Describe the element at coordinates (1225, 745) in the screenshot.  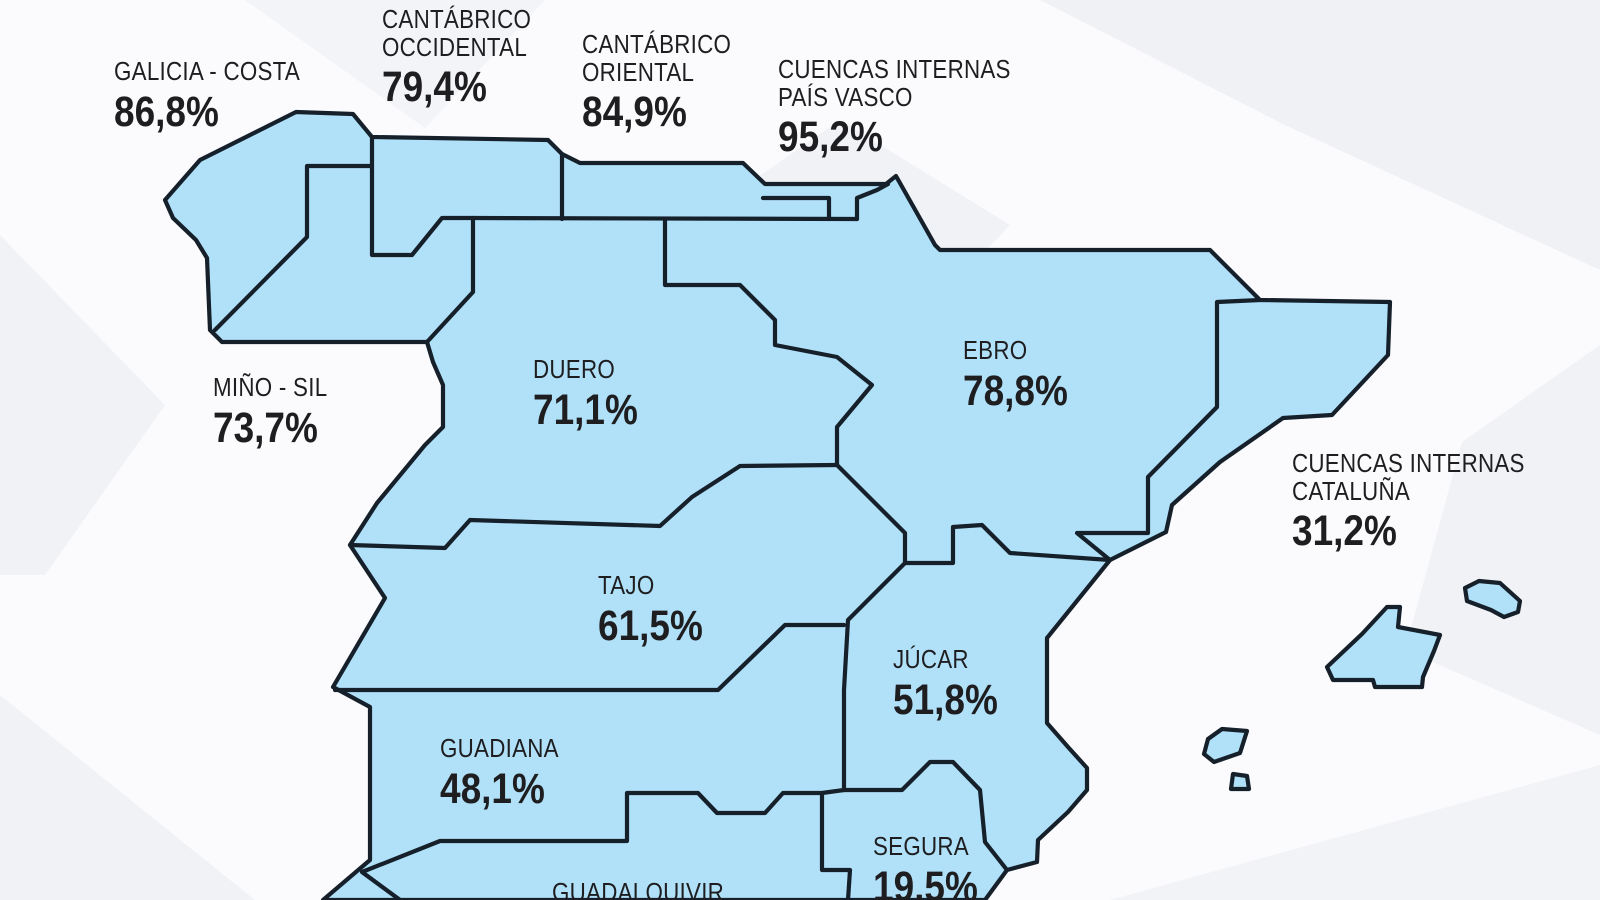
I see `island-ibiza` at that location.